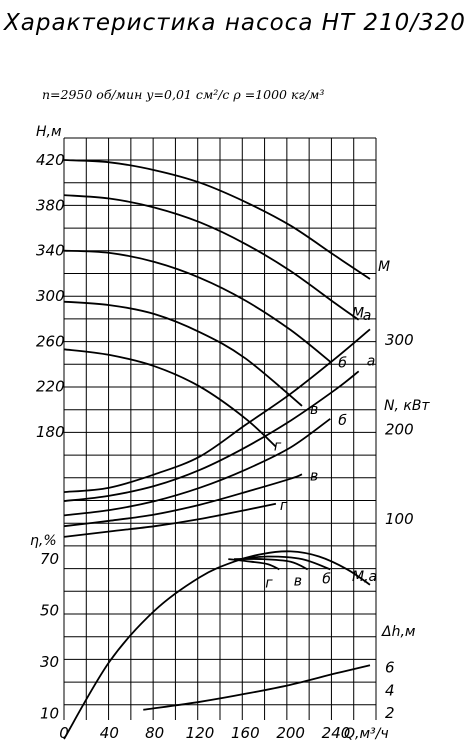  I want to click on h-tick-label: 380, so click(50, 205).